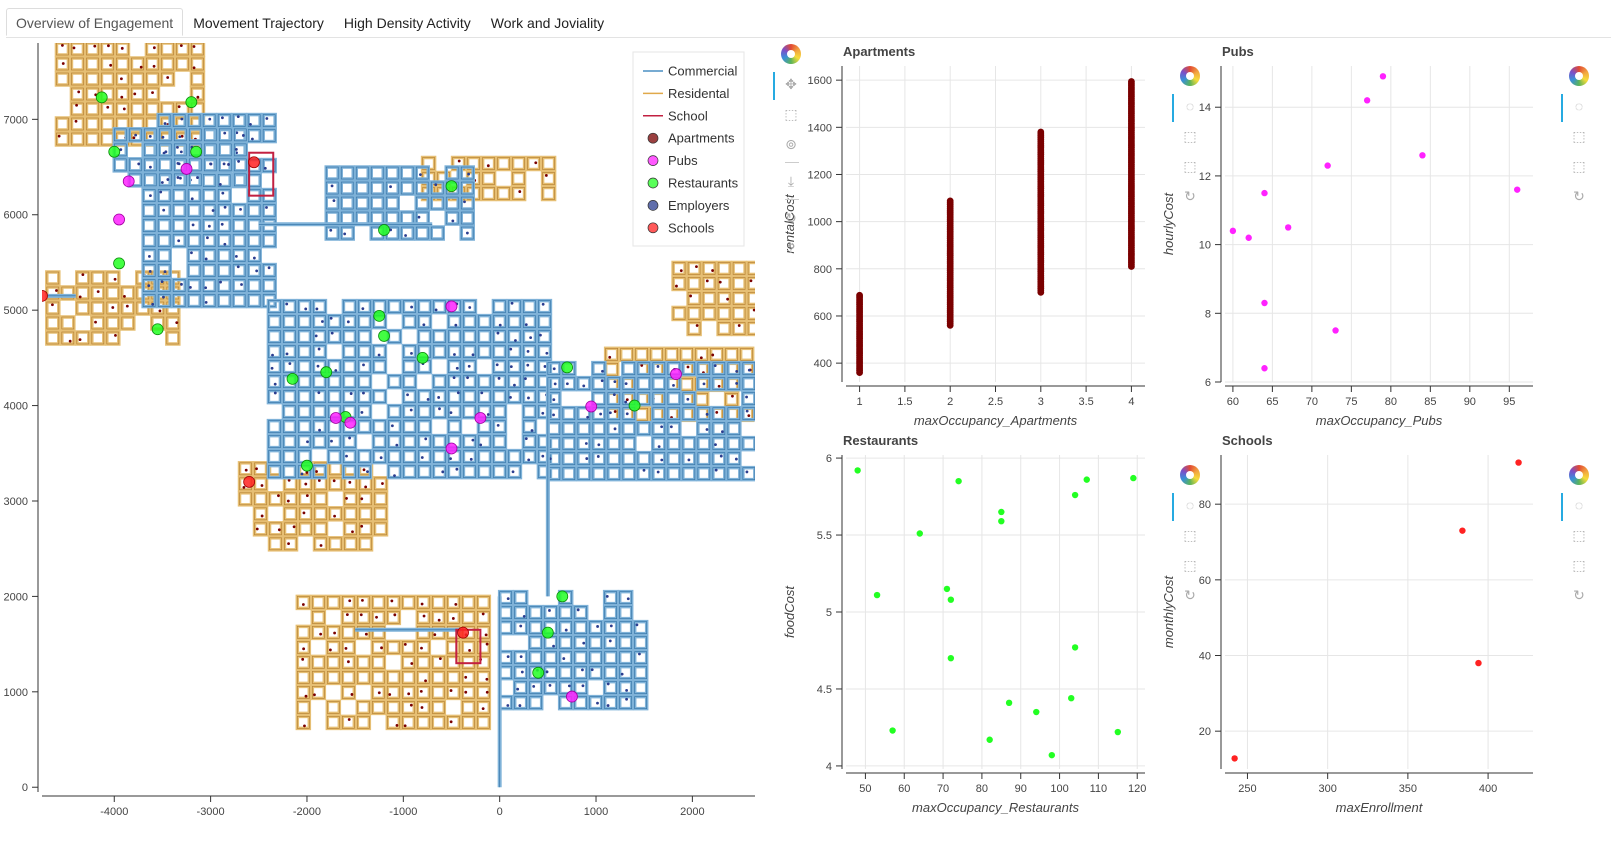 Image resolution: width=1611 pixels, height=857 pixels. What do you see at coordinates (1509, 402) in the screenshot?
I see `pubs-x-tick-label: 95` at bounding box center [1509, 402].